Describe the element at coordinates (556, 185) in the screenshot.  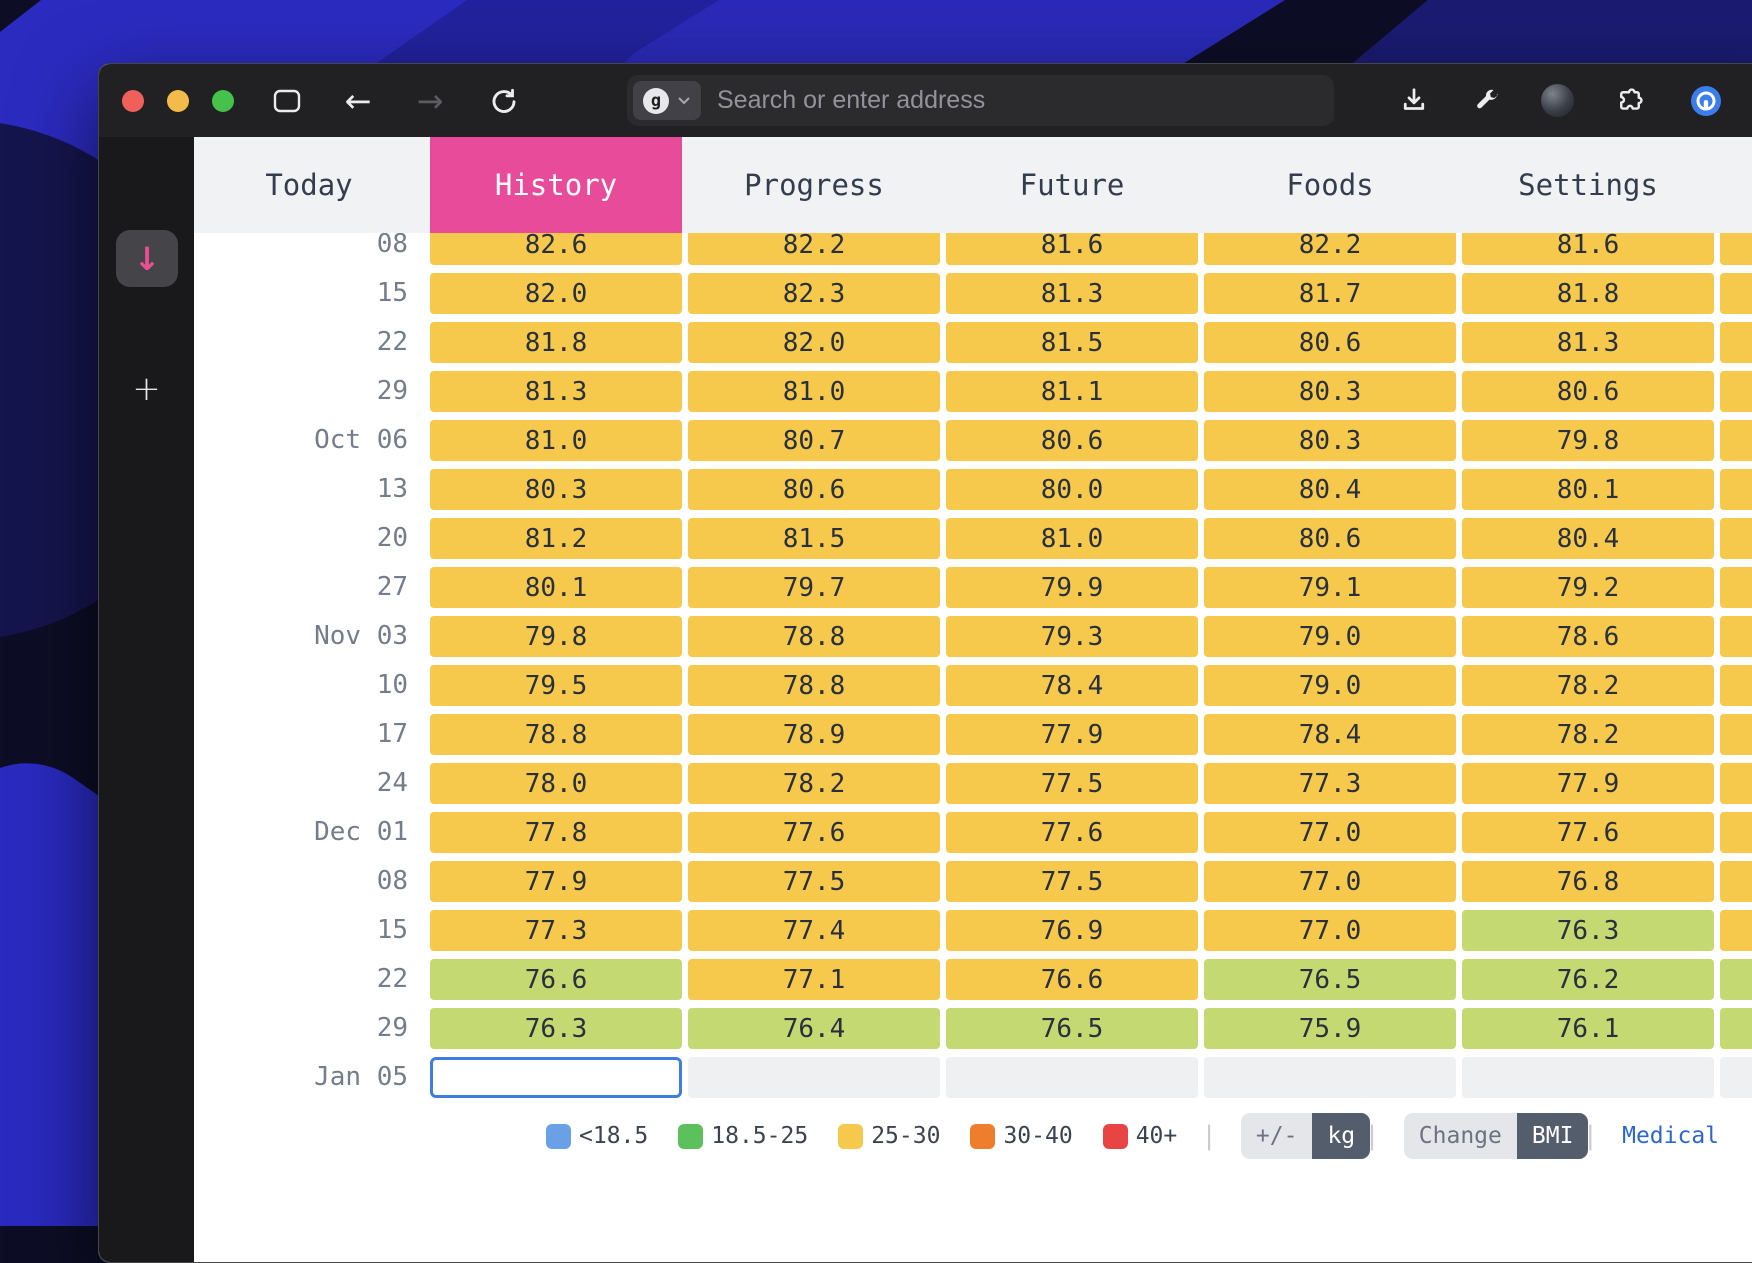
I see `tab-history: History` at that location.